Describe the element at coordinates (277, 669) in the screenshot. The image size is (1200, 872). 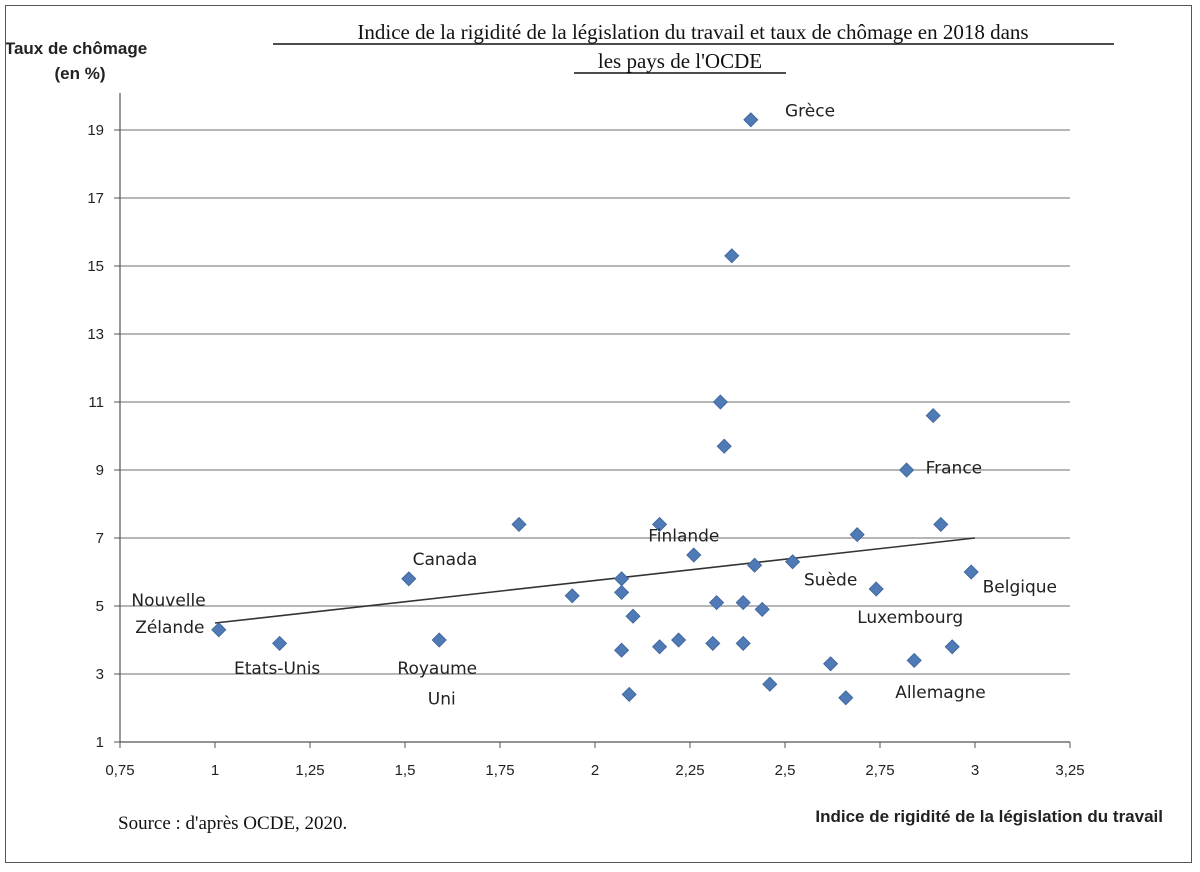
I see `point-annotation: Etats-Unis` at that location.